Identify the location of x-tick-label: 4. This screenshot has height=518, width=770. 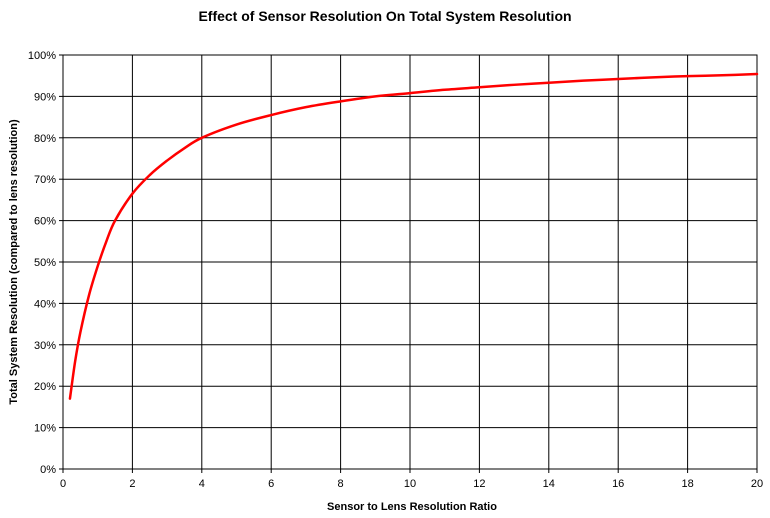
(202, 484).